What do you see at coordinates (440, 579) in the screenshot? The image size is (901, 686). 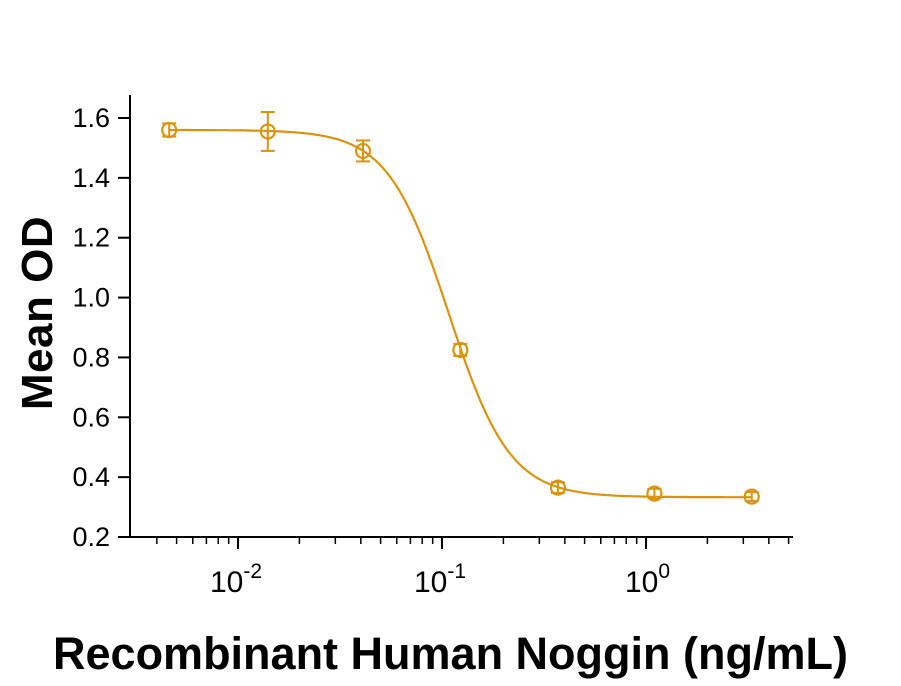 I see `x-tick-label: 10⁻¹` at bounding box center [440, 579].